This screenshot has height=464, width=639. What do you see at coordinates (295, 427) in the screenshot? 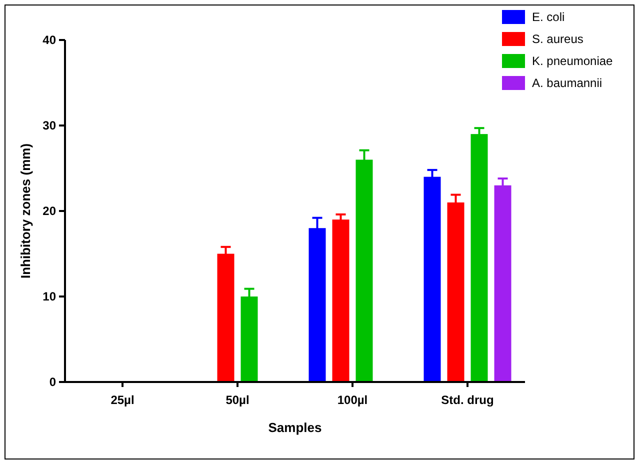
I see `x-axis-title: Samples` at bounding box center [295, 427].